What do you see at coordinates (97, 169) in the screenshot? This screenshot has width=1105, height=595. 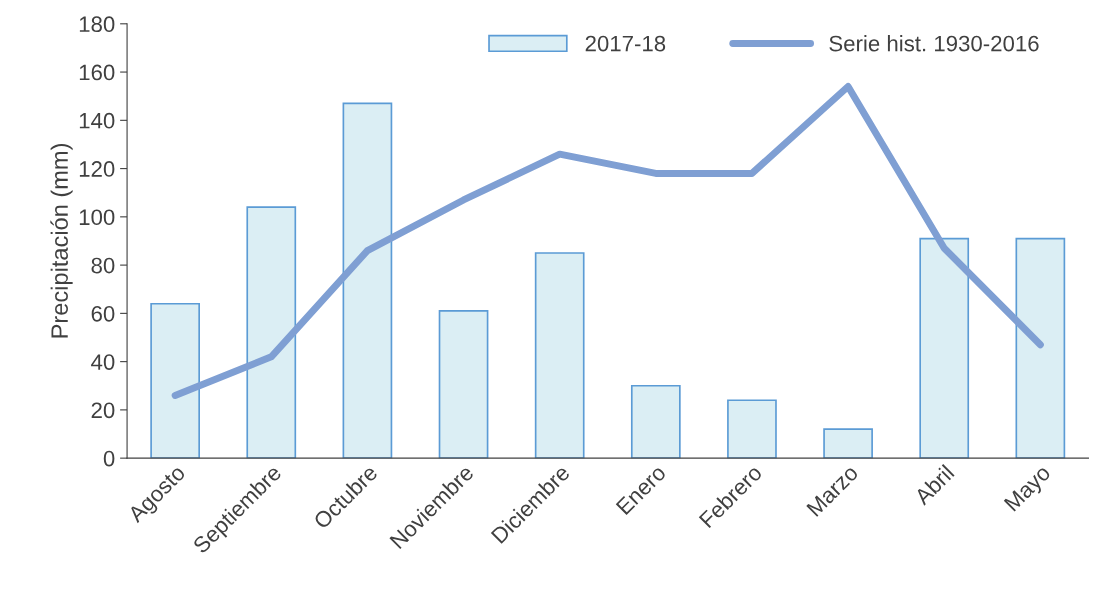 I see `y-tick-label: 120` at bounding box center [97, 169].